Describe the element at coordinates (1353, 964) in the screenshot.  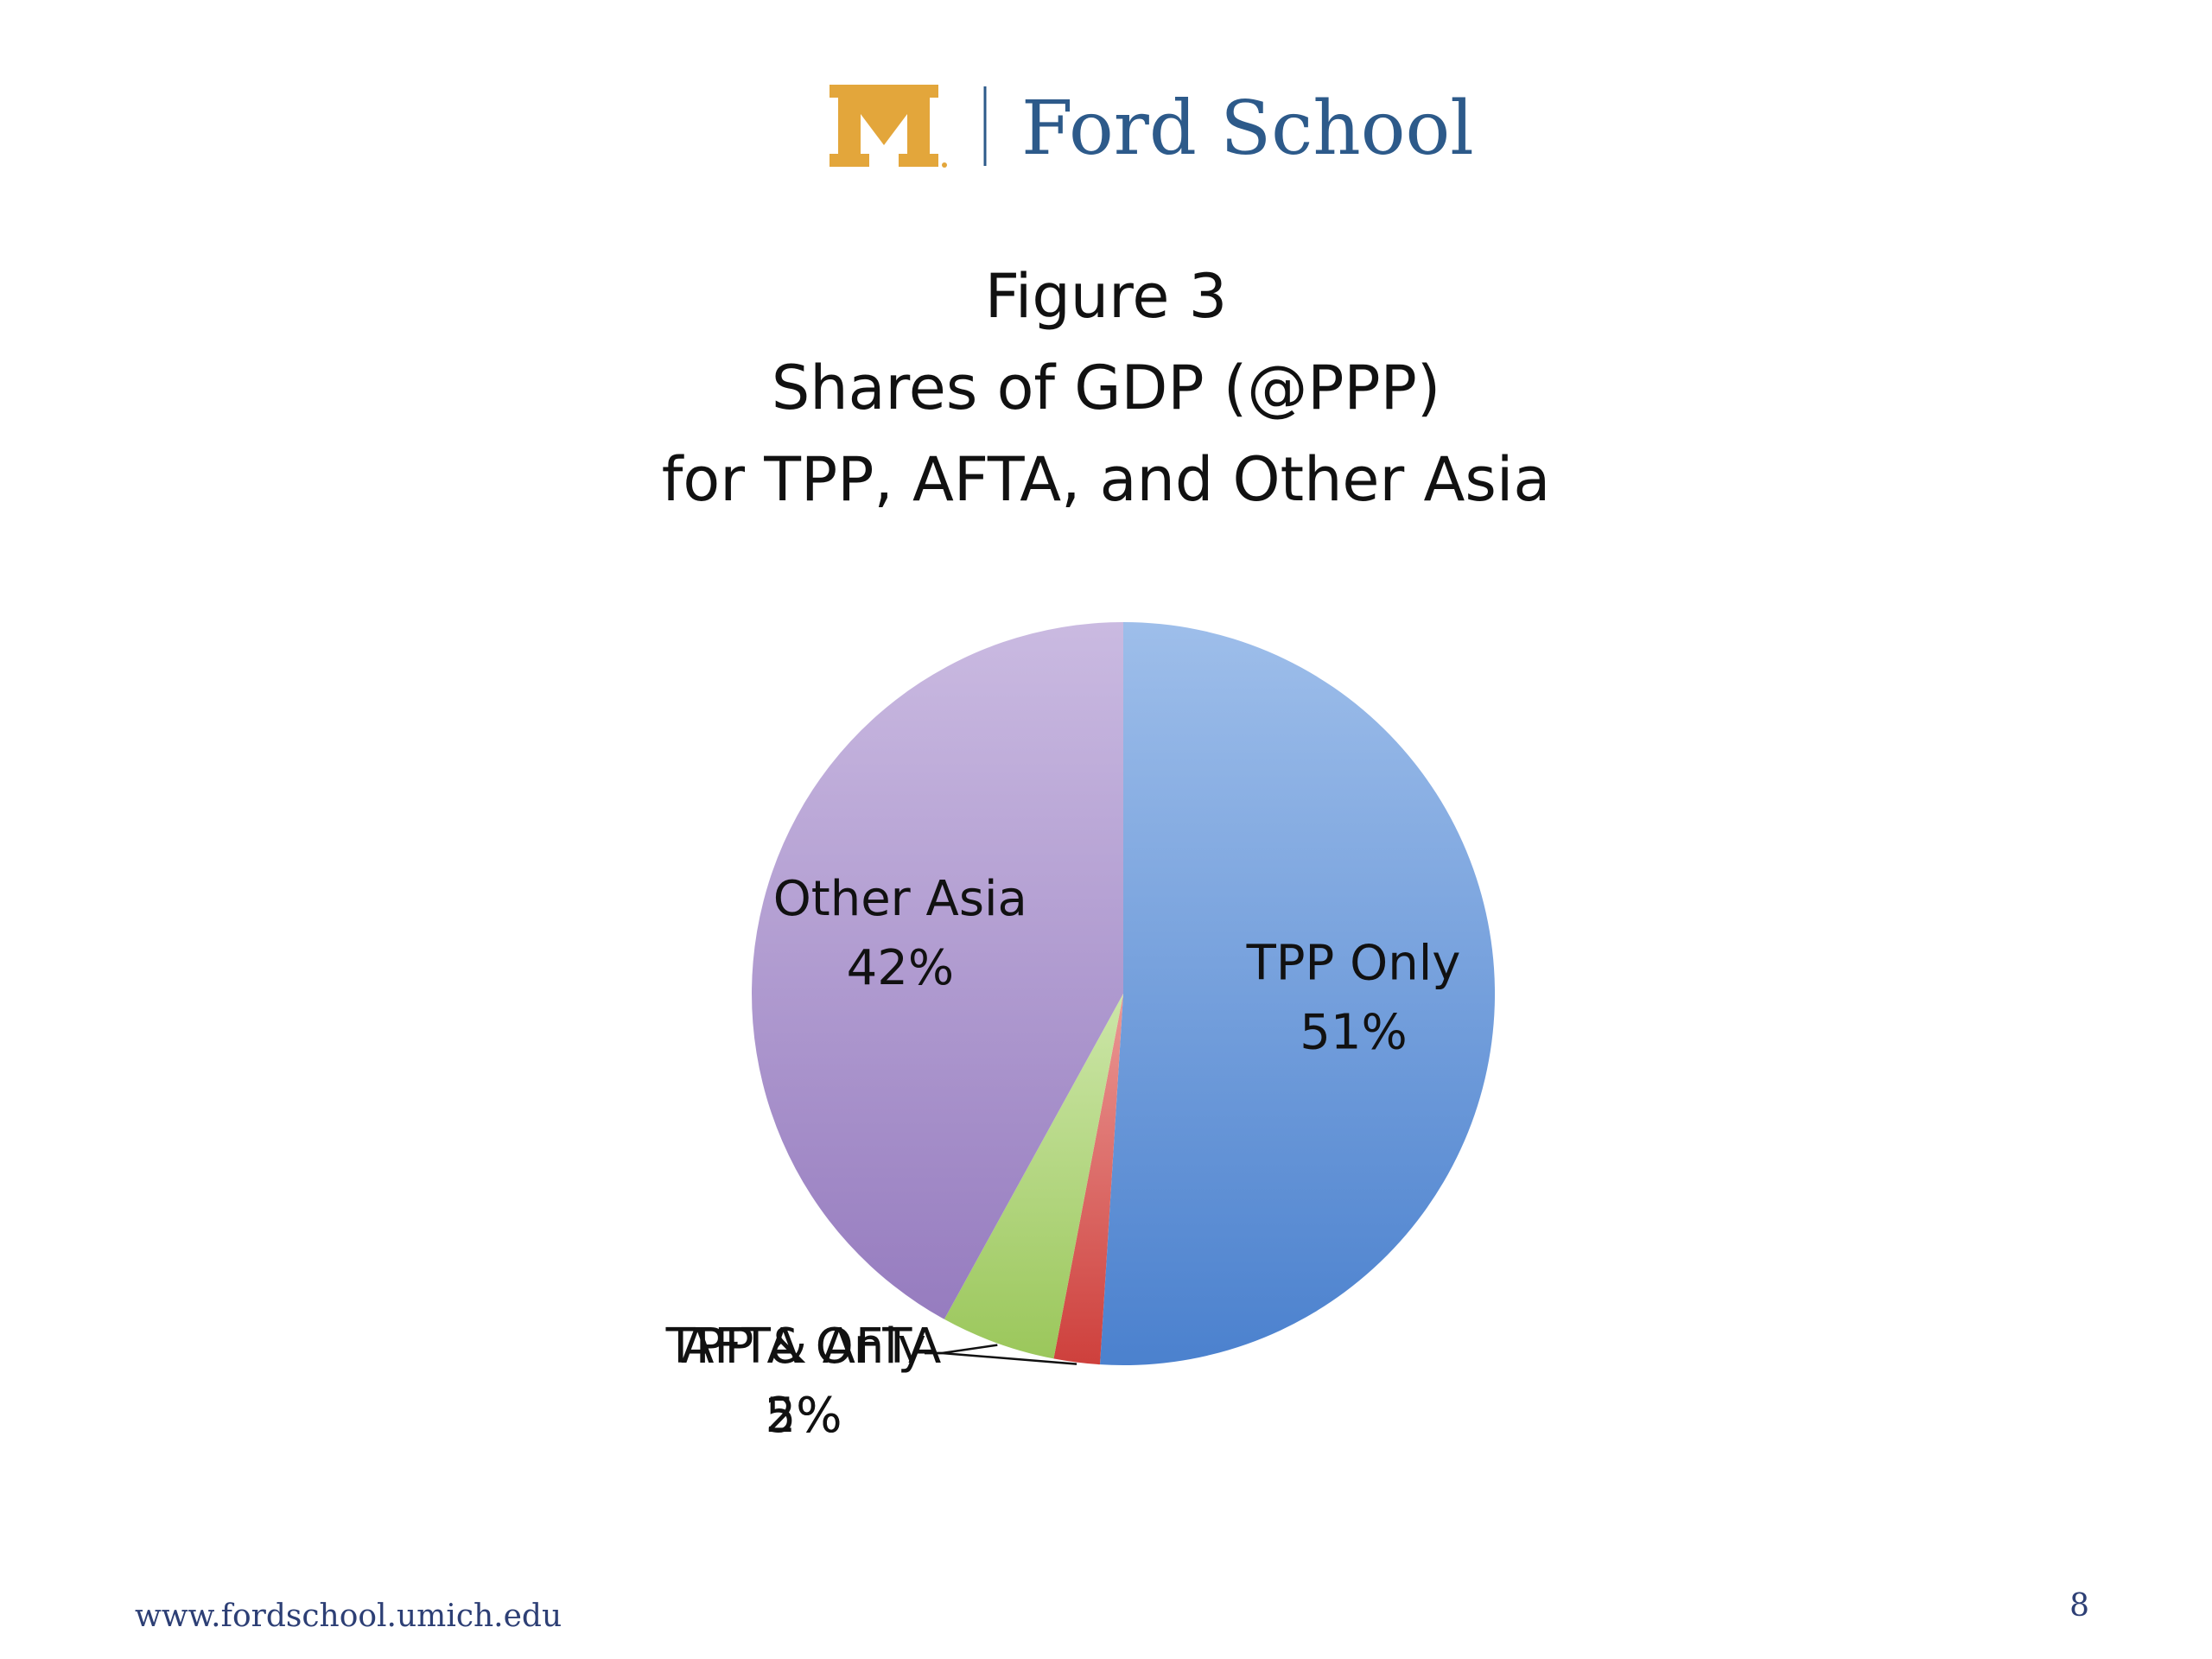
I see `slice-name-label-tpp-only: TPP Only` at that location.